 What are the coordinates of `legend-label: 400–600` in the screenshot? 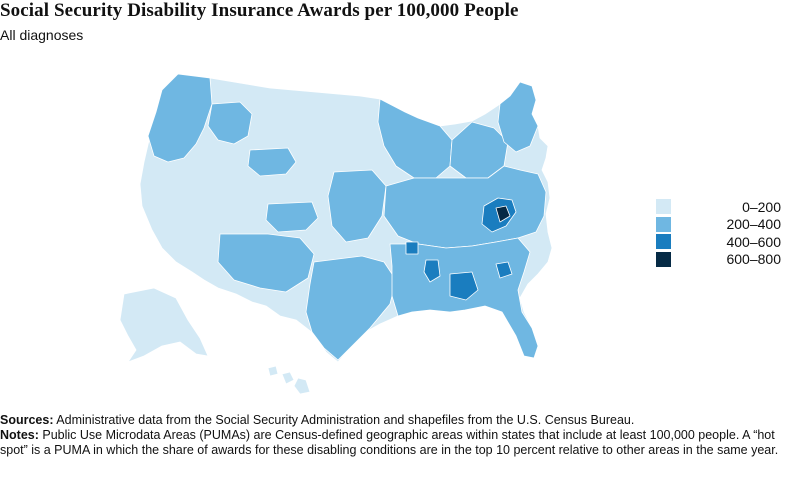 It's located at (753, 241).